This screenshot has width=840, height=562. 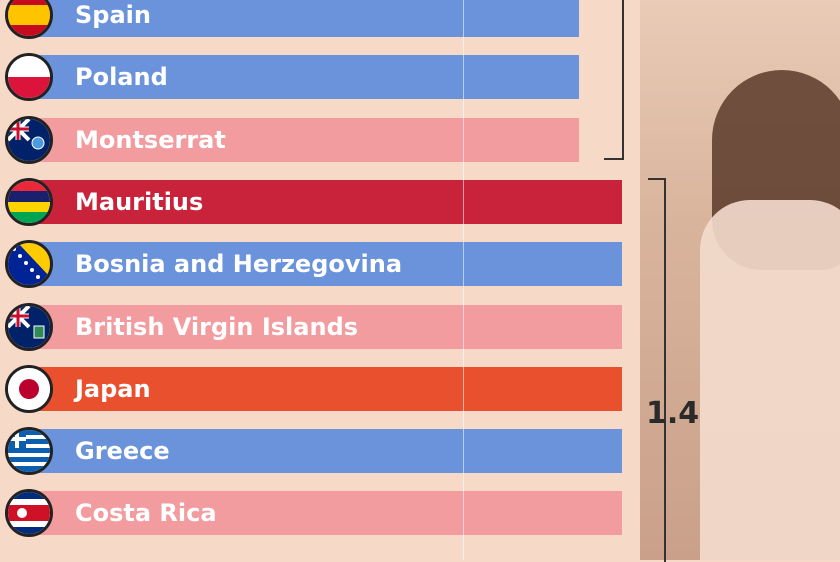 I want to click on bar-poland, so click(x=299, y=77).